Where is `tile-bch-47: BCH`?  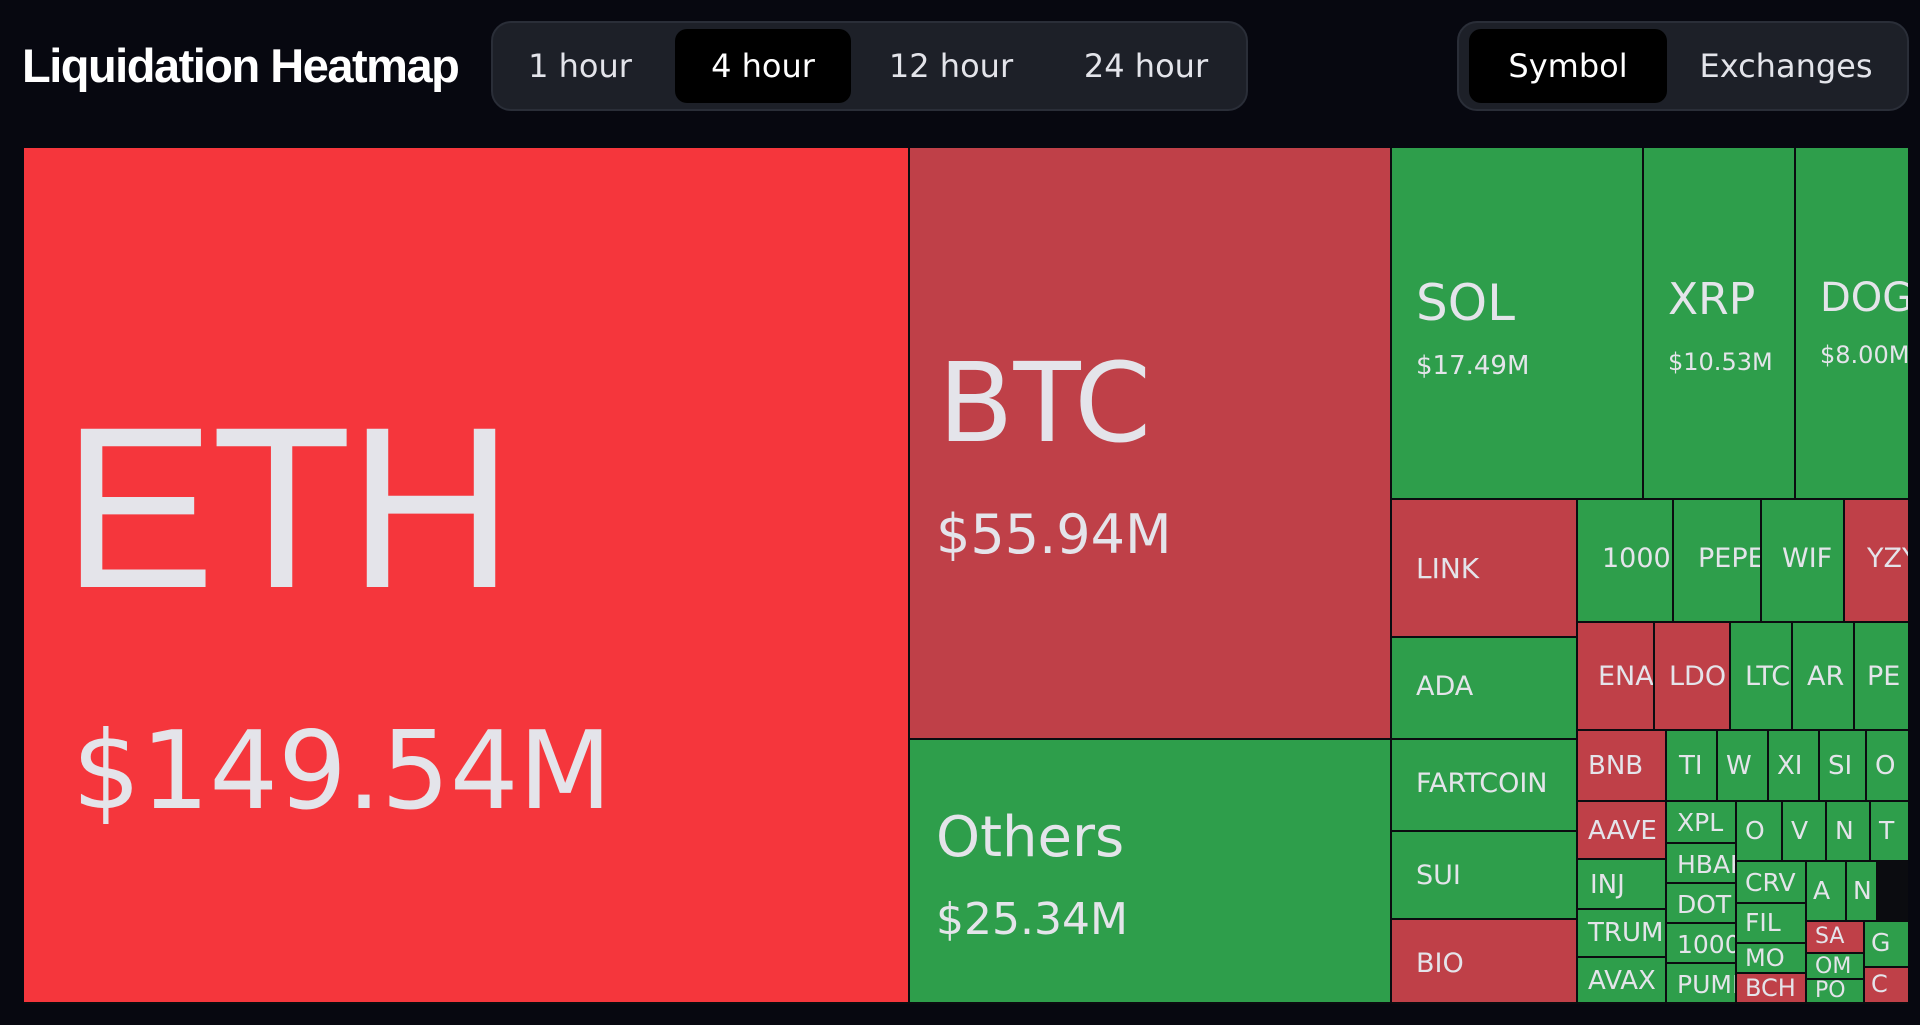
tile-bch-47: BCH is located at coordinates (1772, 989).